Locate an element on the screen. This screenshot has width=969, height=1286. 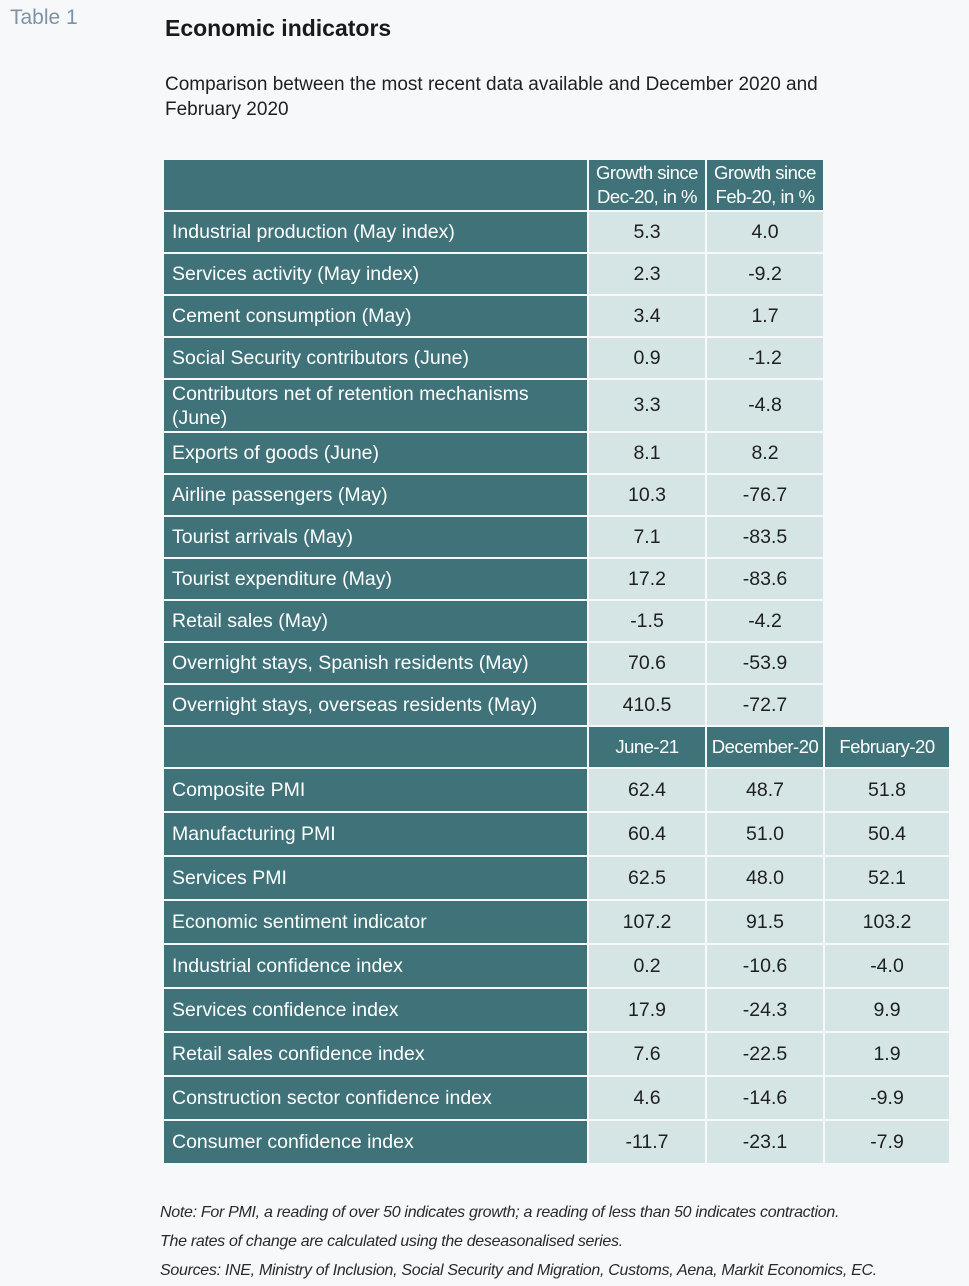
row-value: -22.5 is located at coordinates (765, 1054).